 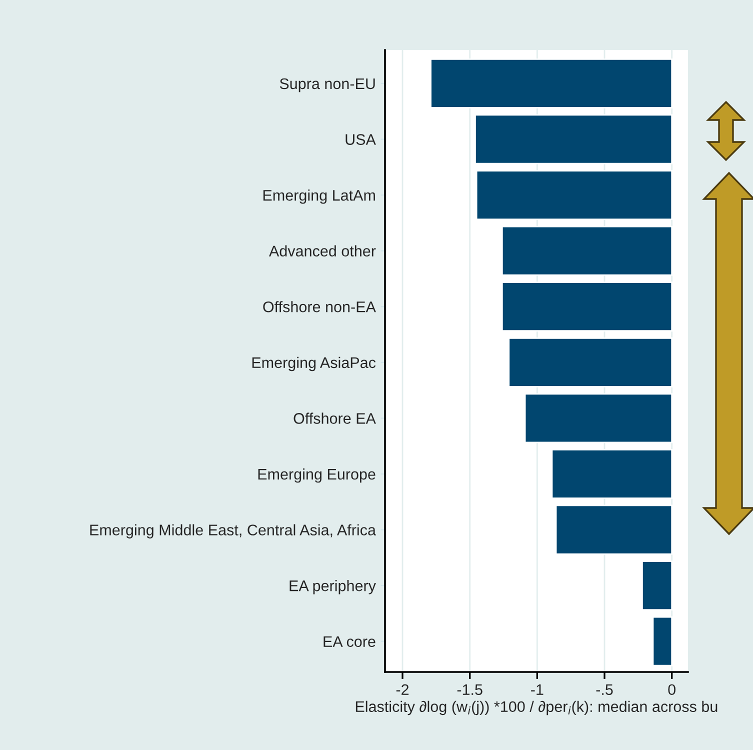 What do you see at coordinates (469, 690) in the screenshot?
I see `x-tick-label: -1.5` at bounding box center [469, 690].